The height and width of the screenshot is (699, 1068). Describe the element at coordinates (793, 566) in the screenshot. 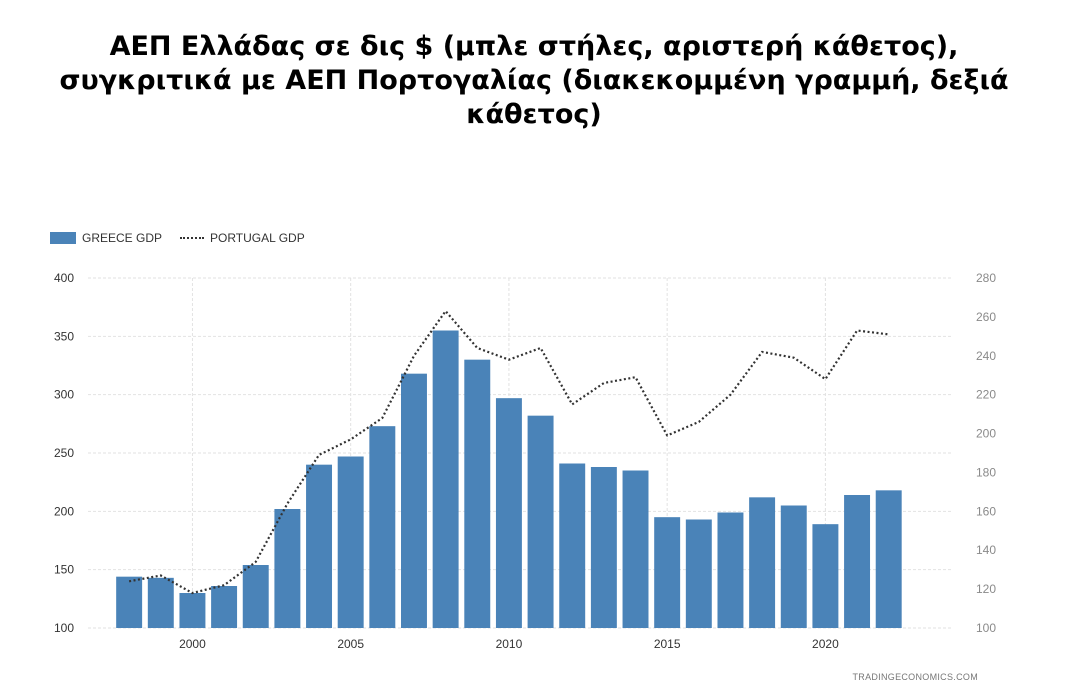

I see `bar-greece-2019` at that location.